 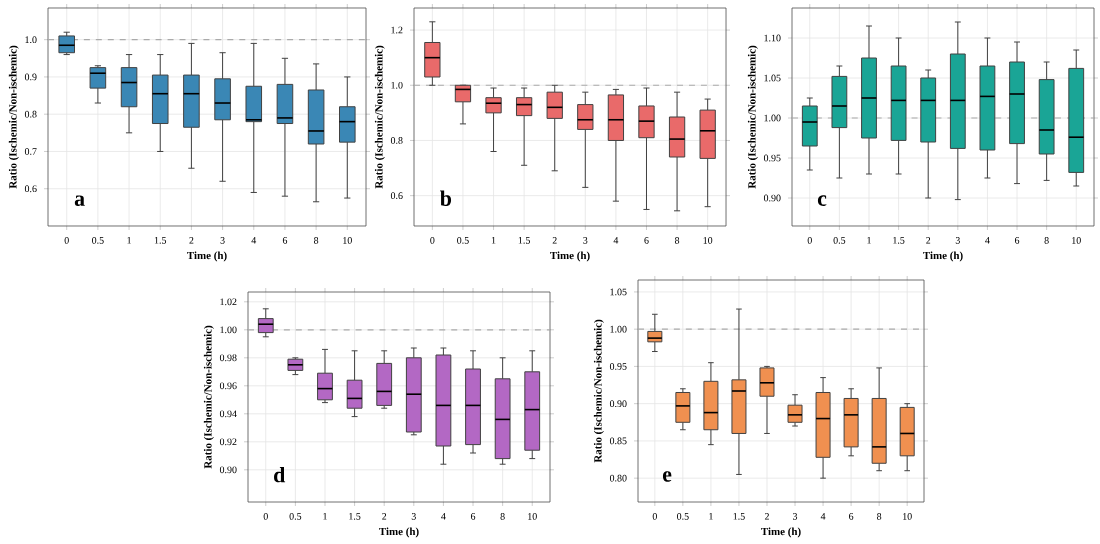 I want to click on annotation: c, so click(x=822, y=200).